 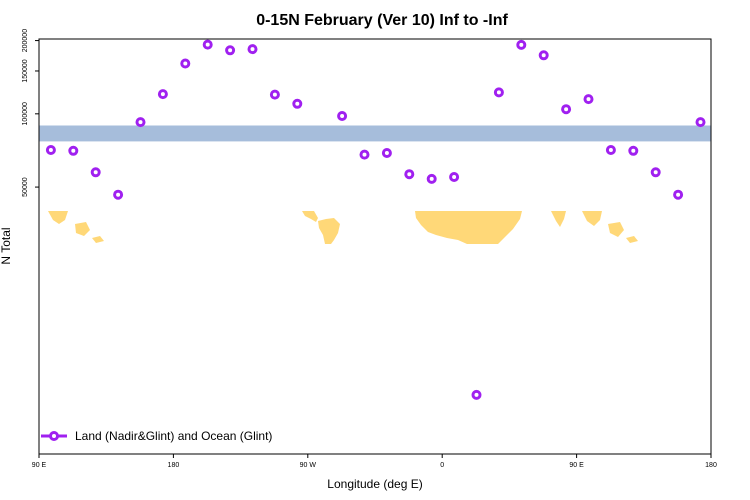 What do you see at coordinates (468, 227) in the screenshot?
I see `land-africa` at bounding box center [468, 227].